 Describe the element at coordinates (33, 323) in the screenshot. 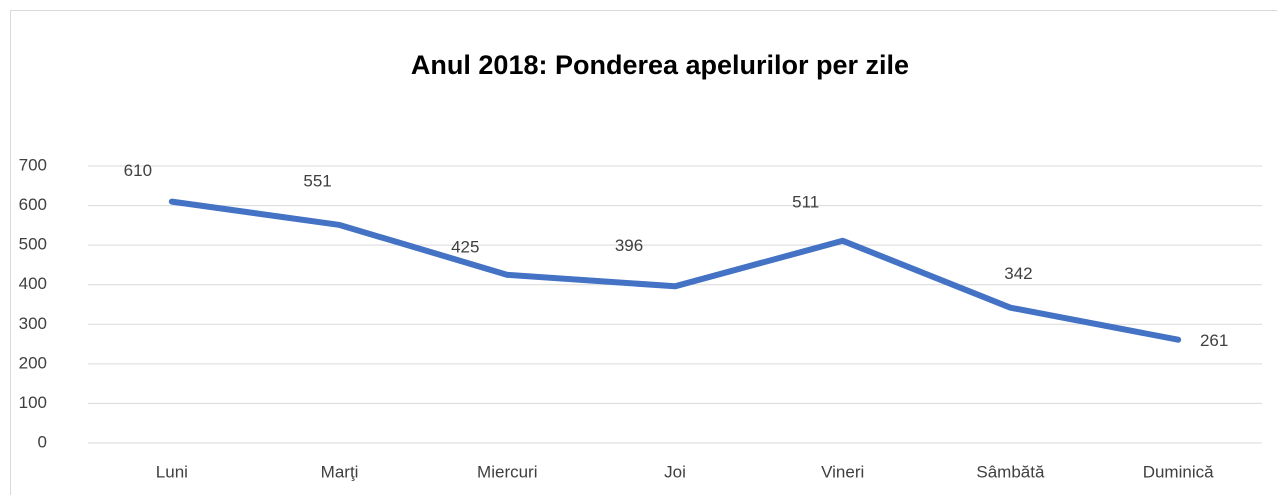

I see `y-tick-label: 300` at that location.